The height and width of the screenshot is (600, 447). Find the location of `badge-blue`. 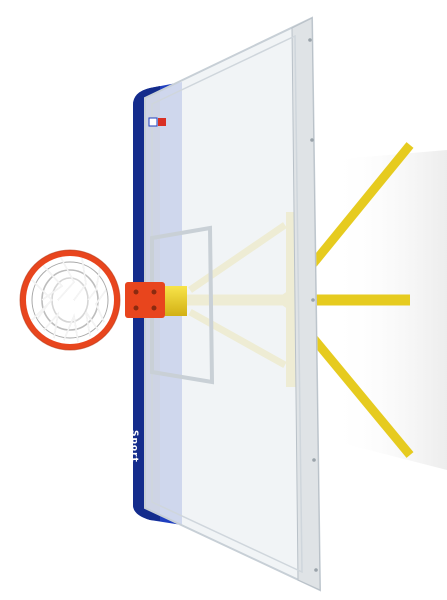

badge-blue is located at coordinates (153, 122).